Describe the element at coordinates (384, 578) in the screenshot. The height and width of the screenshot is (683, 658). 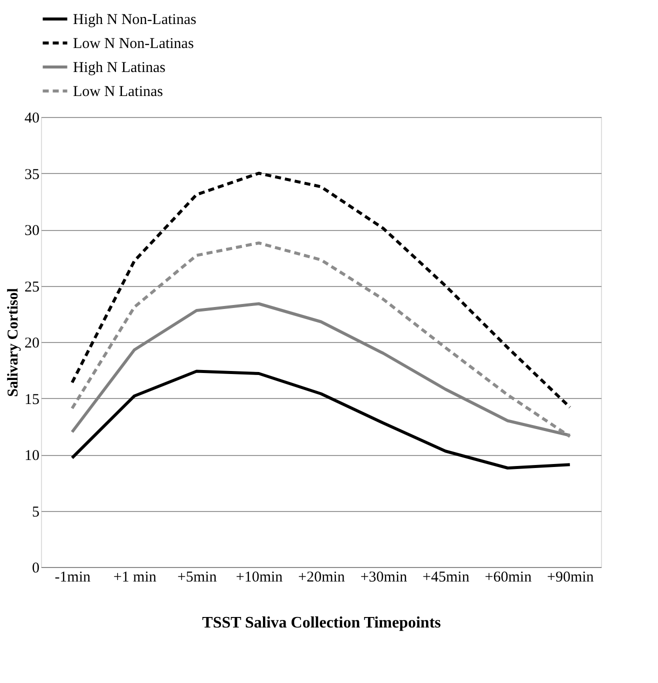
I see `x-tick-label: +30min` at that location.